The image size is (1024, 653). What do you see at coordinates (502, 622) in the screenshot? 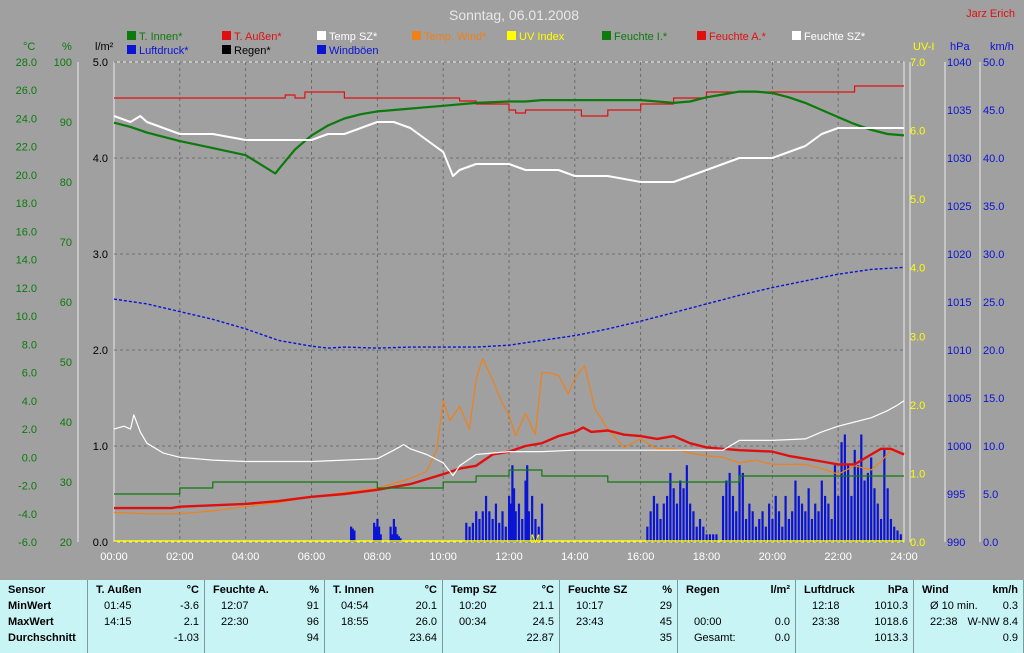
I see `stats-row: 00:34 24.5` at bounding box center [502, 622].